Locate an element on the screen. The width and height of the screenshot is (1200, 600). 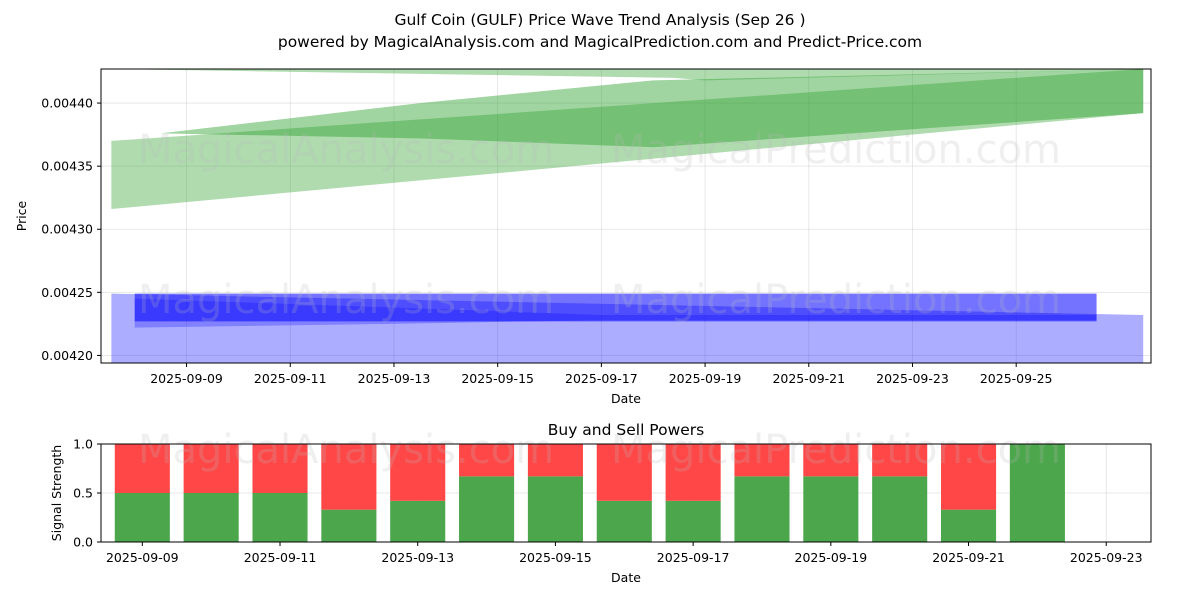
signal-x-tick-label: 2025-09-15 is located at coordinates (555, 557).